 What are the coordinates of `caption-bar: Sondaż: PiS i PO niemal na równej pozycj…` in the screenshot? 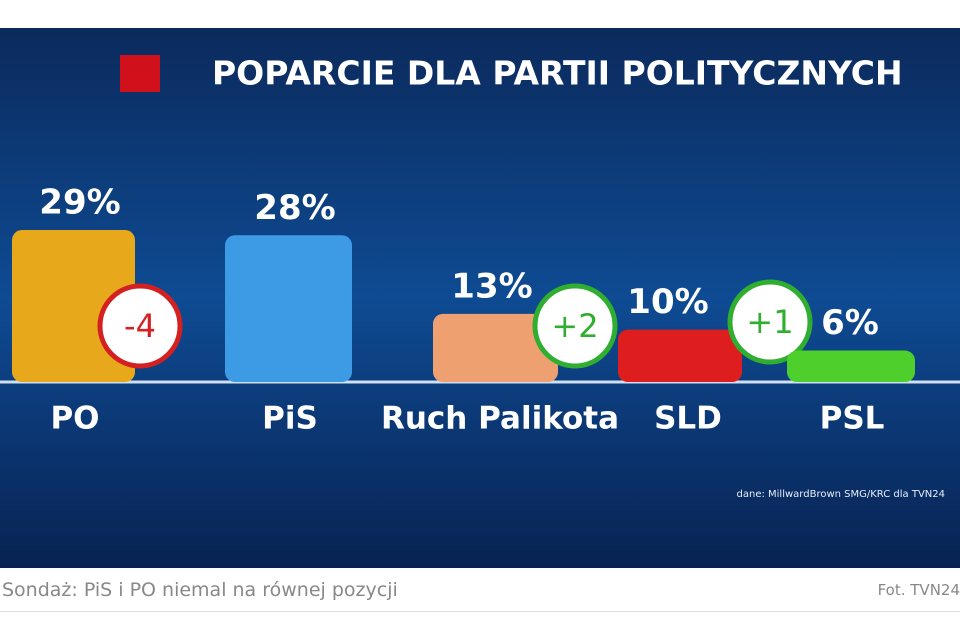 It's located at (480, 589).